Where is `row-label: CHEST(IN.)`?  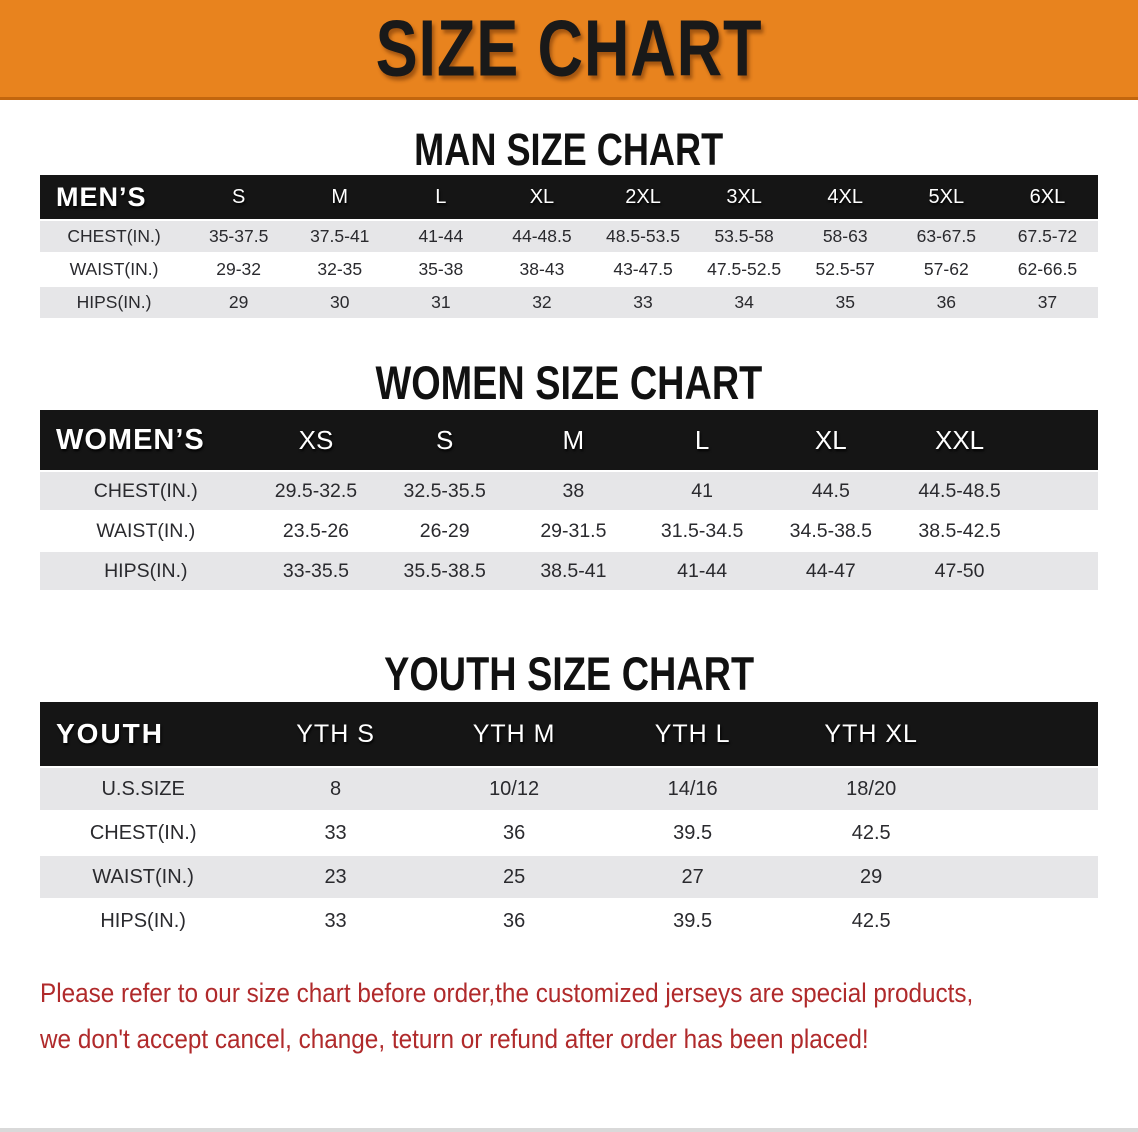 row-label: CHEST(IN.) is located at coordinates (146, 491).